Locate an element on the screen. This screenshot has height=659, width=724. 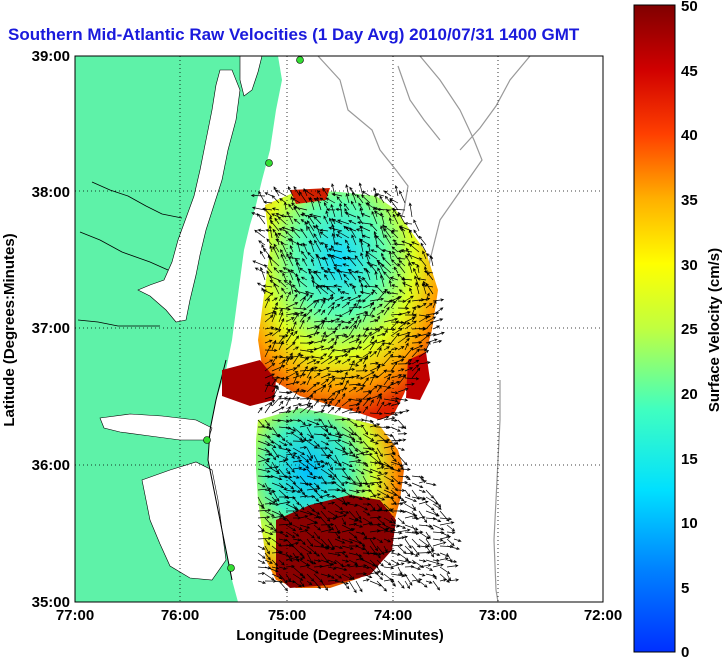
y-tick-label: 39:00 is located at coordinates (51, 56).